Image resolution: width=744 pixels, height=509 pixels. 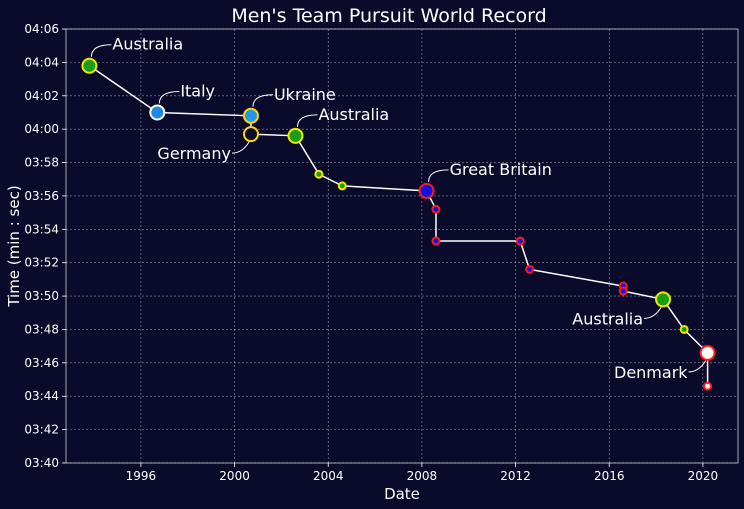 What do you see at coordinates (422, 476) in the screenshot?
I see `x-tick-label: 2008` at bounding box center [422, 476].